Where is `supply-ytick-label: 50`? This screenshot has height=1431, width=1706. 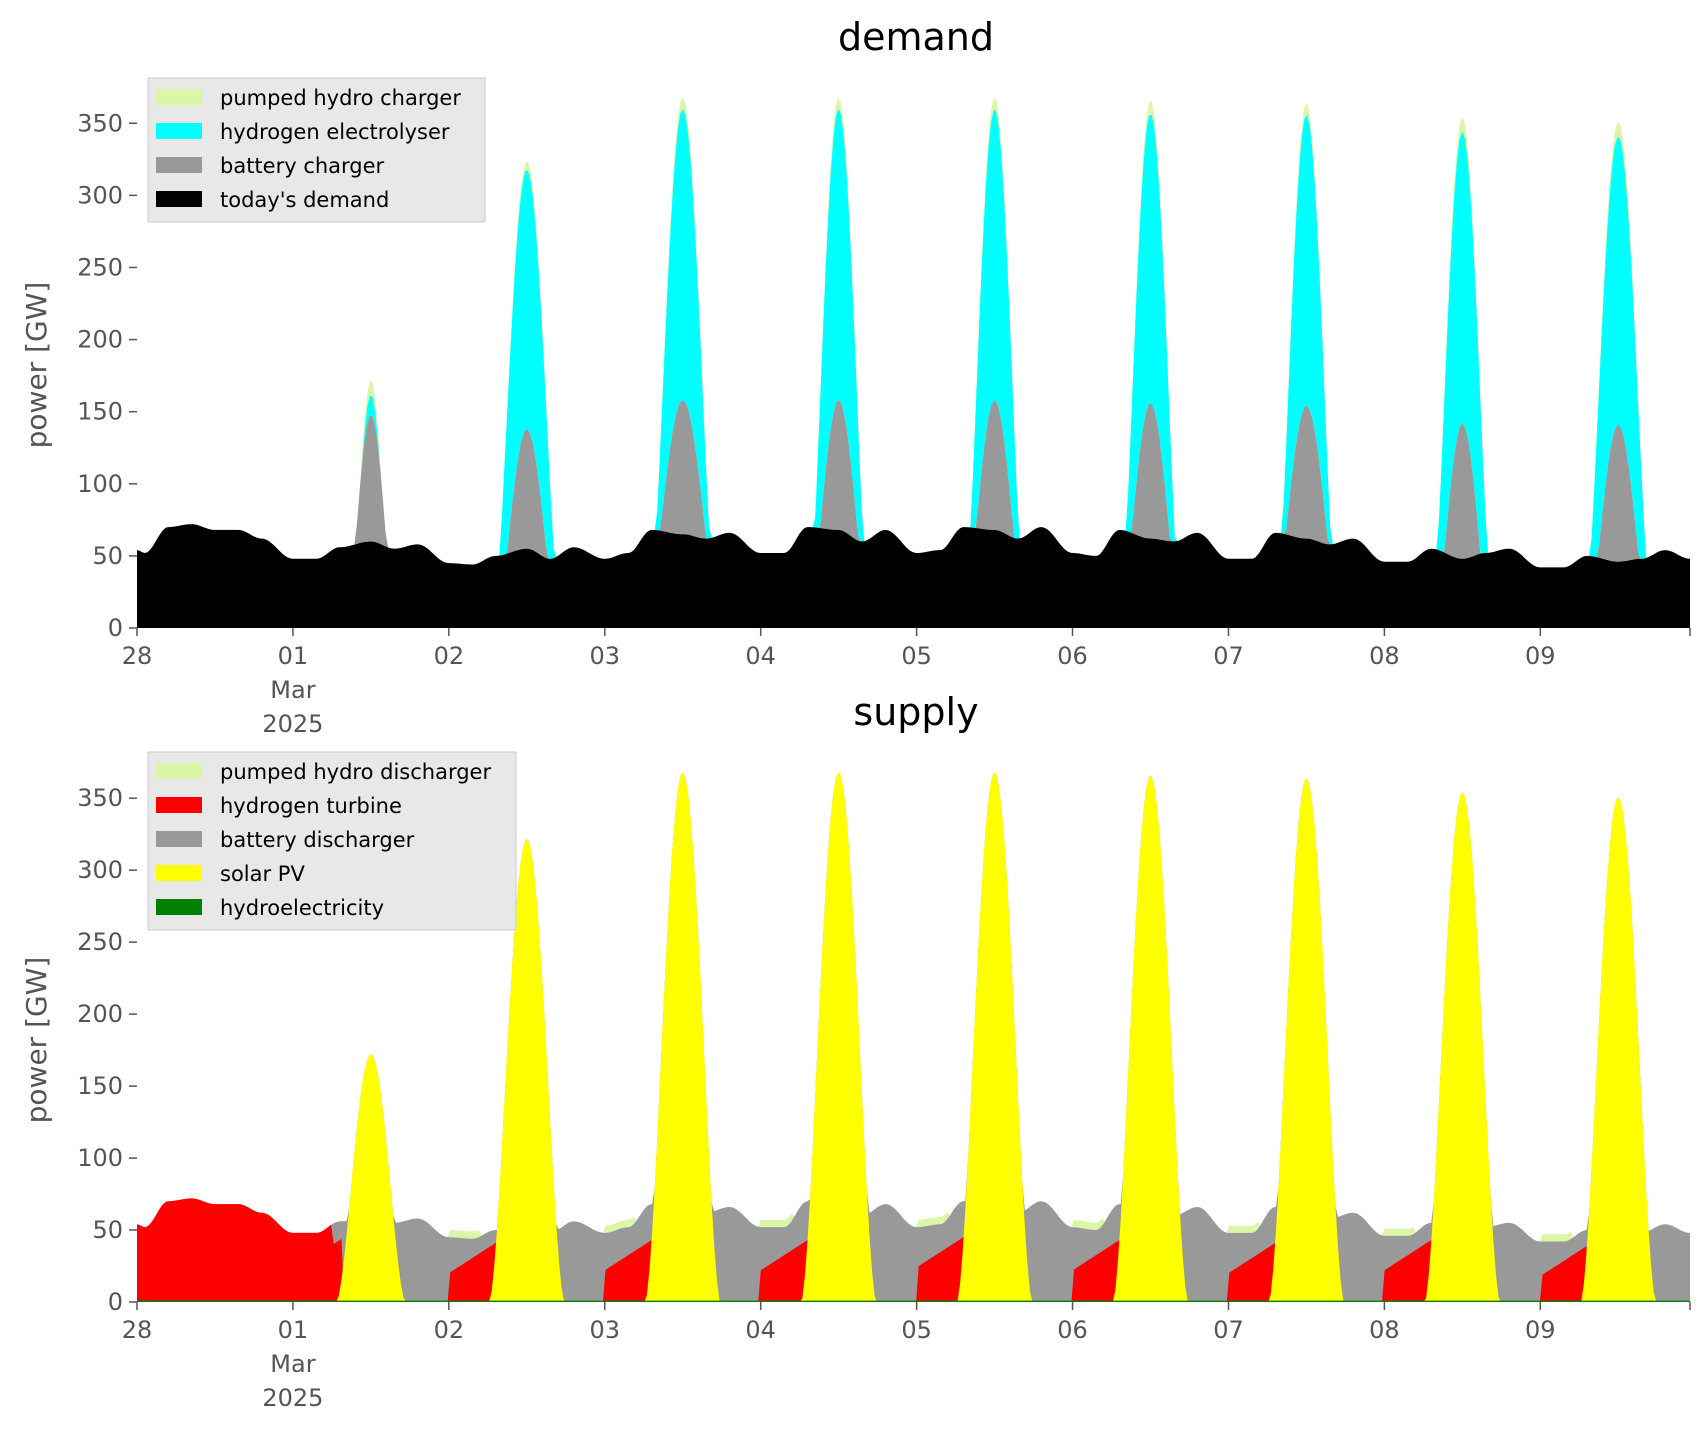 supply-ytick-label: 50 is located at coordinates (107, 1230).